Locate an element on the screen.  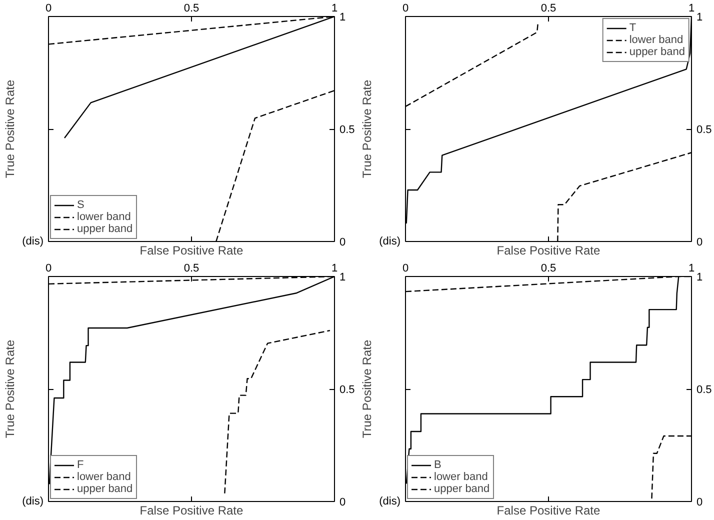
legend-label: B is located at coordinates (438, 465).